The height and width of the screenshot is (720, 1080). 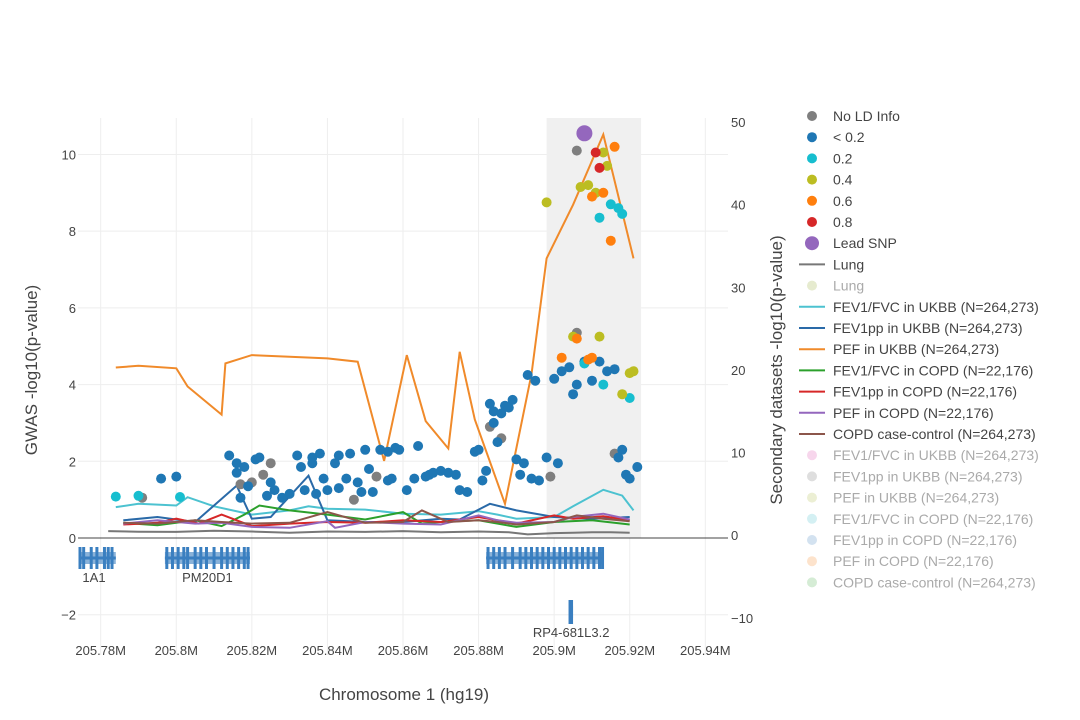 I want to click on legend-label: COPD case-control (N=264,273), so click(x=934, y=582).